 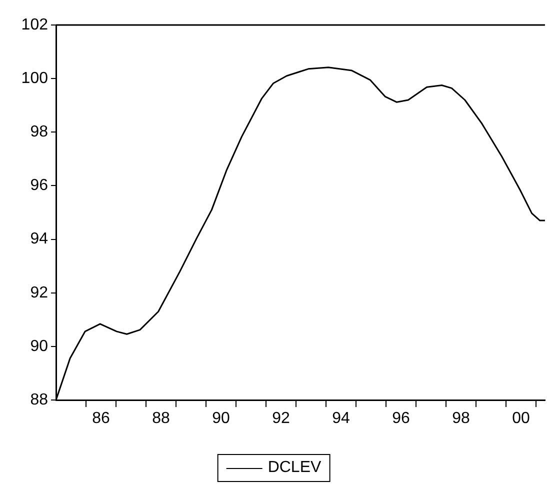 I want to click on x-tick-label: 88, so click(x=161, y=419).